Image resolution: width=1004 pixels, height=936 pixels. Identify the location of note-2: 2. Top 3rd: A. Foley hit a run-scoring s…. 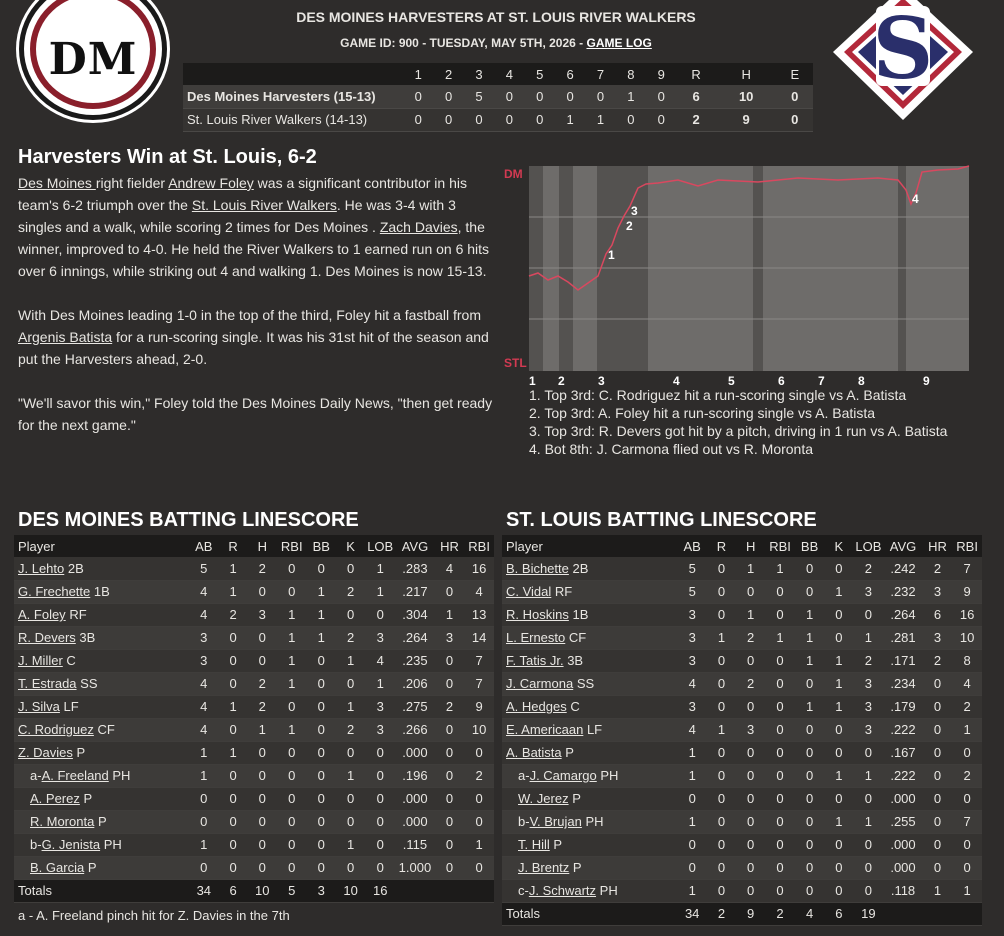
(702, 413).